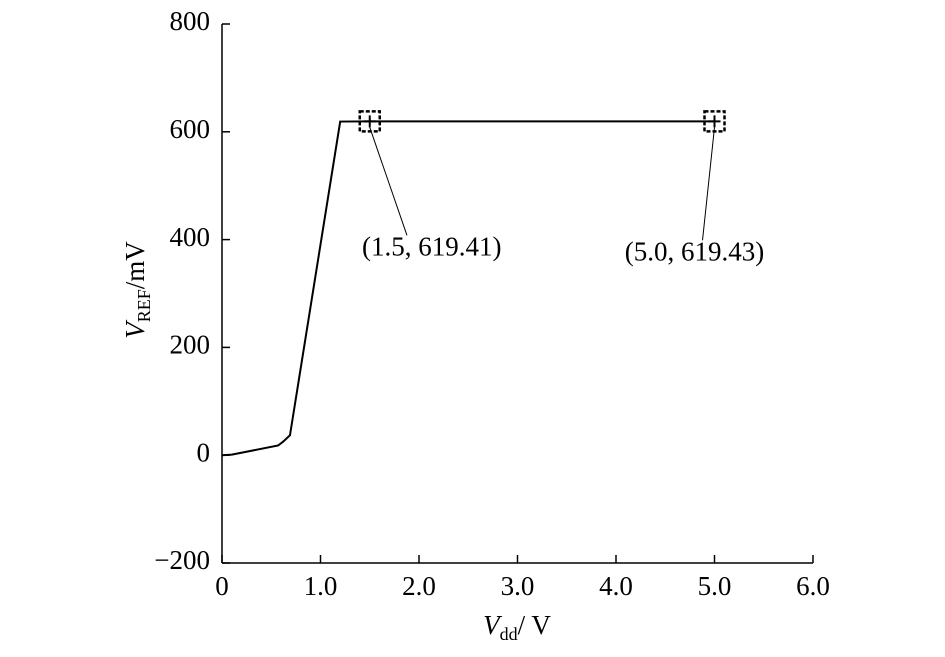 The height and width of the screenshot is (657, 945). What do you see at coordinates (493, 625) in the screenshot?
I see `x-label-main: V` at bounding box center [493, 625].